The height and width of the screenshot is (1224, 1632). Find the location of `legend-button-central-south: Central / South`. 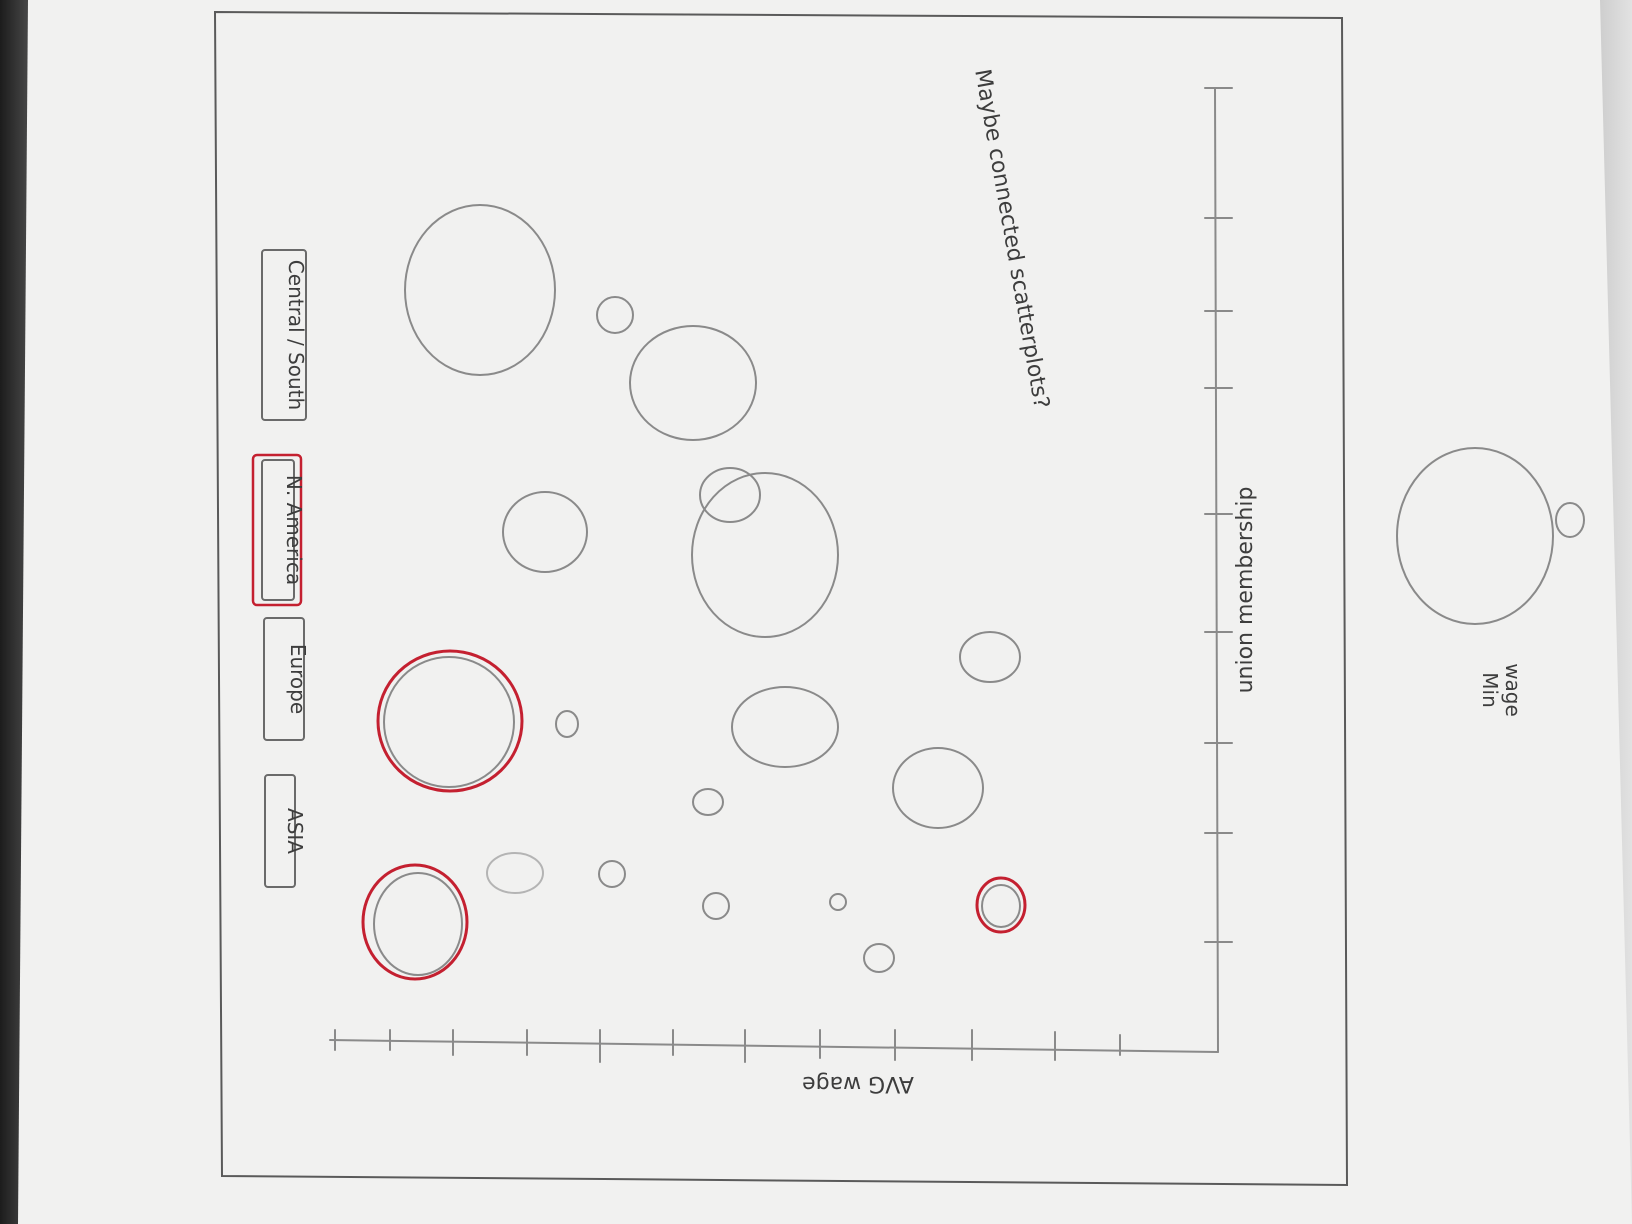

legend-button-central-south: Central / South is located at coordinates (284, 335).